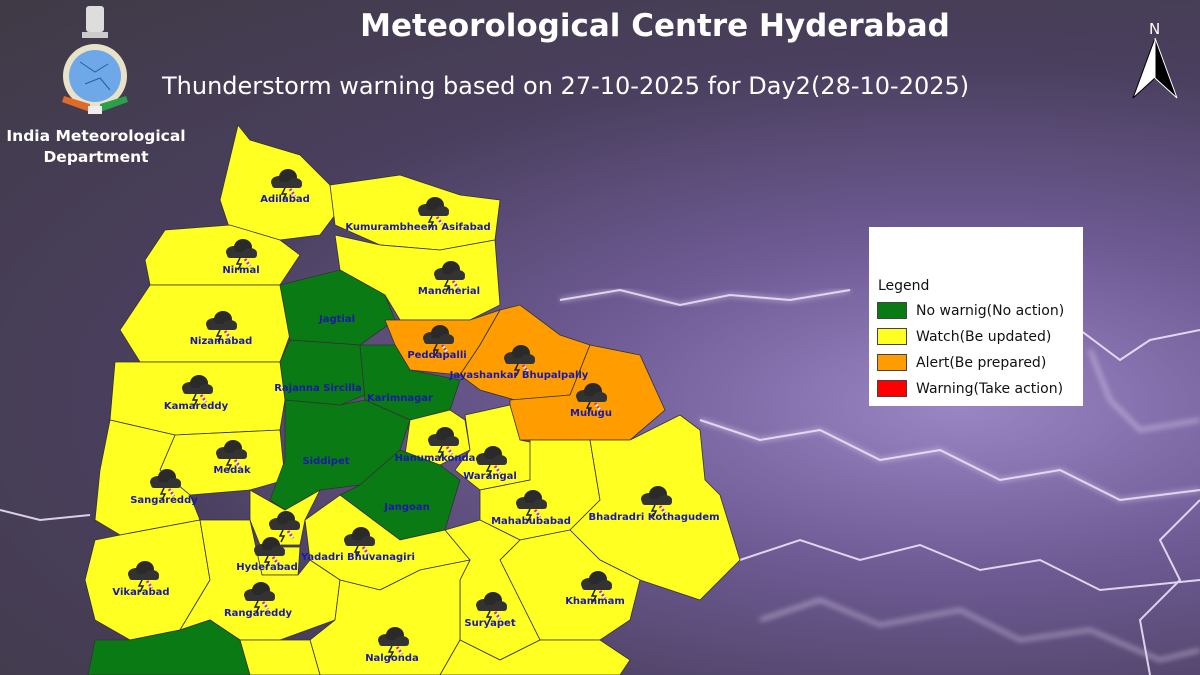 The image size is (1200, 675). What do you see at coordinates (400, 398) in the screenshot?
I see `district-label: Karimnagar` at bounding box center [400, 398].